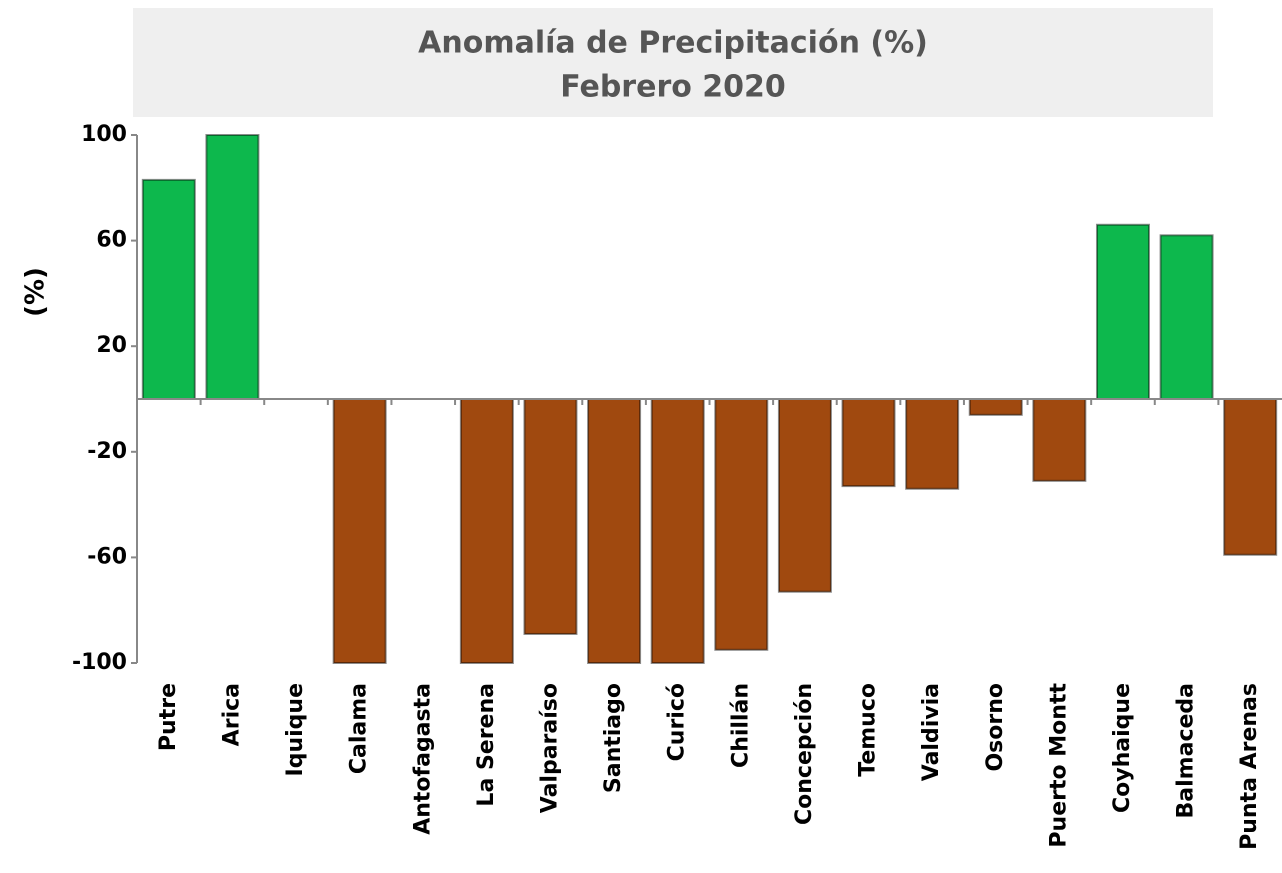 The image size is (1282, 873). What do you see at coordinates (1058, 765) in the screenshot?
I see `x-tick-label: Puerto Montt` at bounding box center [1058, 765].